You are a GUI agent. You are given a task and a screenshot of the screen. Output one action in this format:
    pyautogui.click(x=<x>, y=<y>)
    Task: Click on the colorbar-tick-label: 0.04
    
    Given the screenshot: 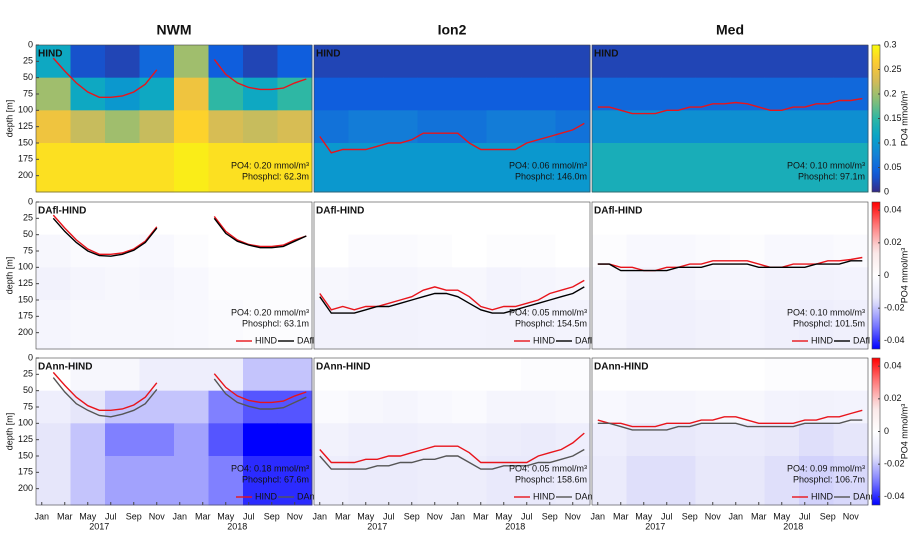 What is the action you would take?
    pyautogui.click(x=893, y=366)
    